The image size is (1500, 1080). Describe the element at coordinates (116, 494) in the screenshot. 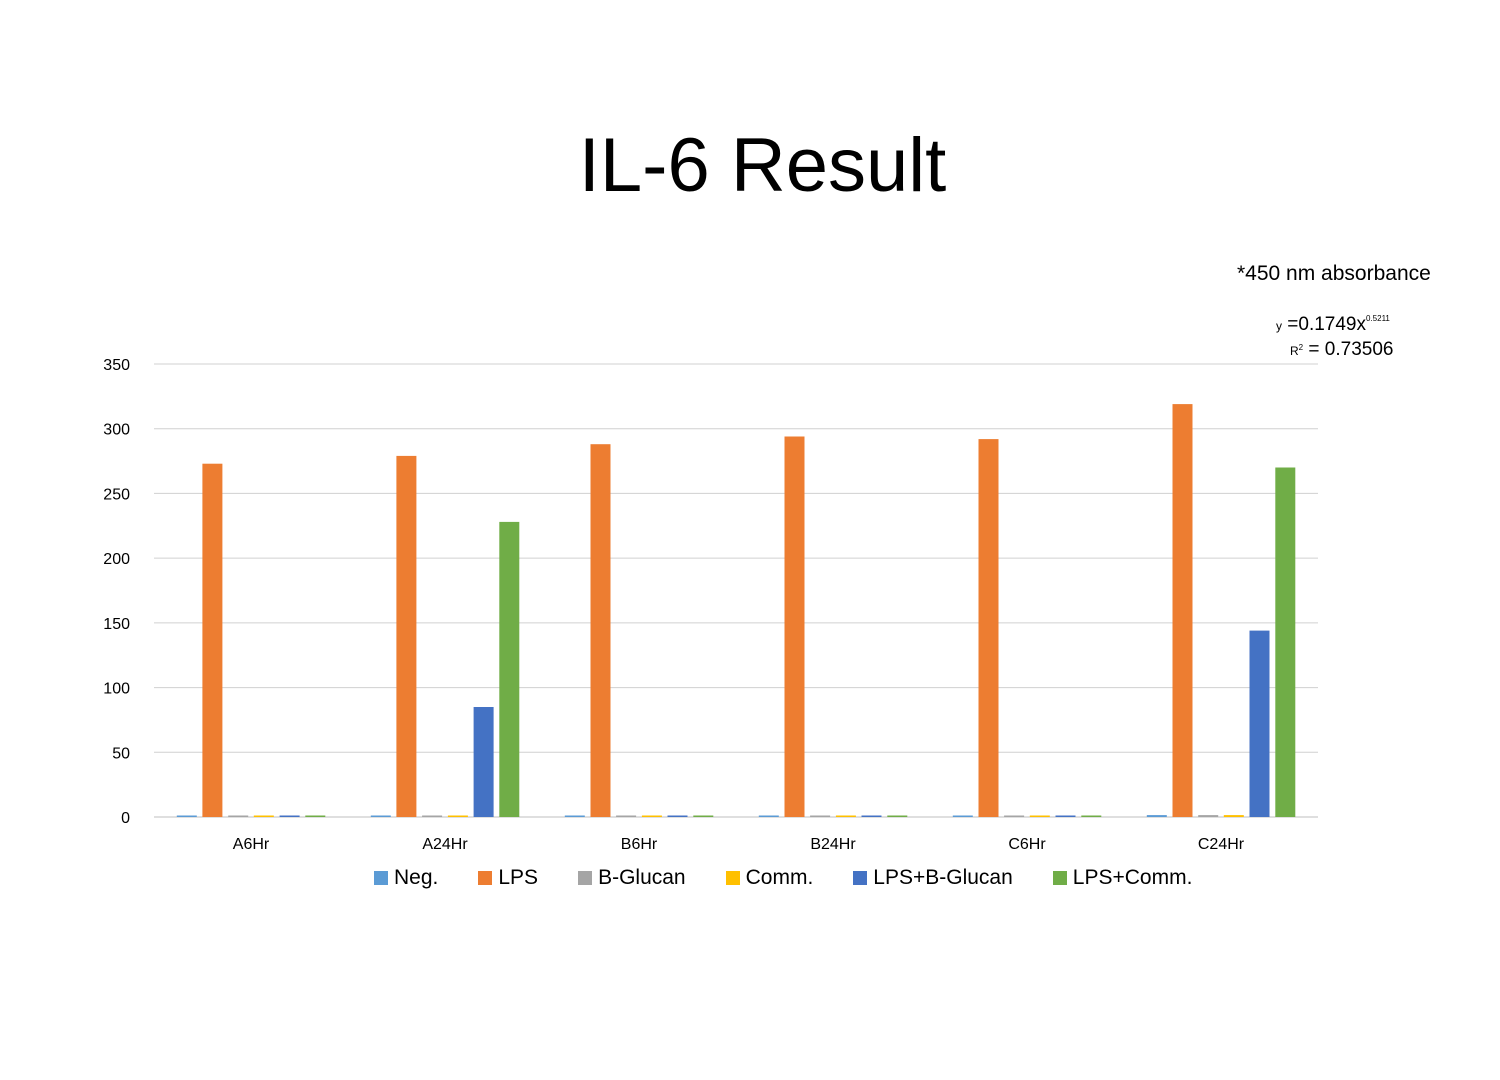

I see `y-tick-label: 250` at that location.